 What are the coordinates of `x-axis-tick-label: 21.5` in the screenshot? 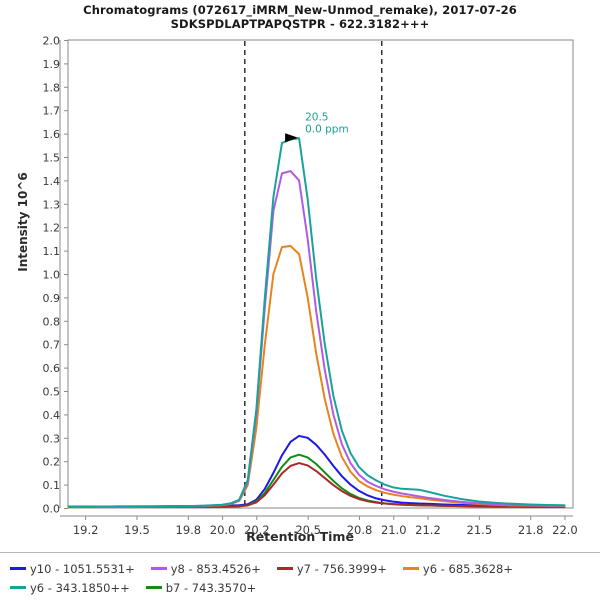 It's located at (480, 530).